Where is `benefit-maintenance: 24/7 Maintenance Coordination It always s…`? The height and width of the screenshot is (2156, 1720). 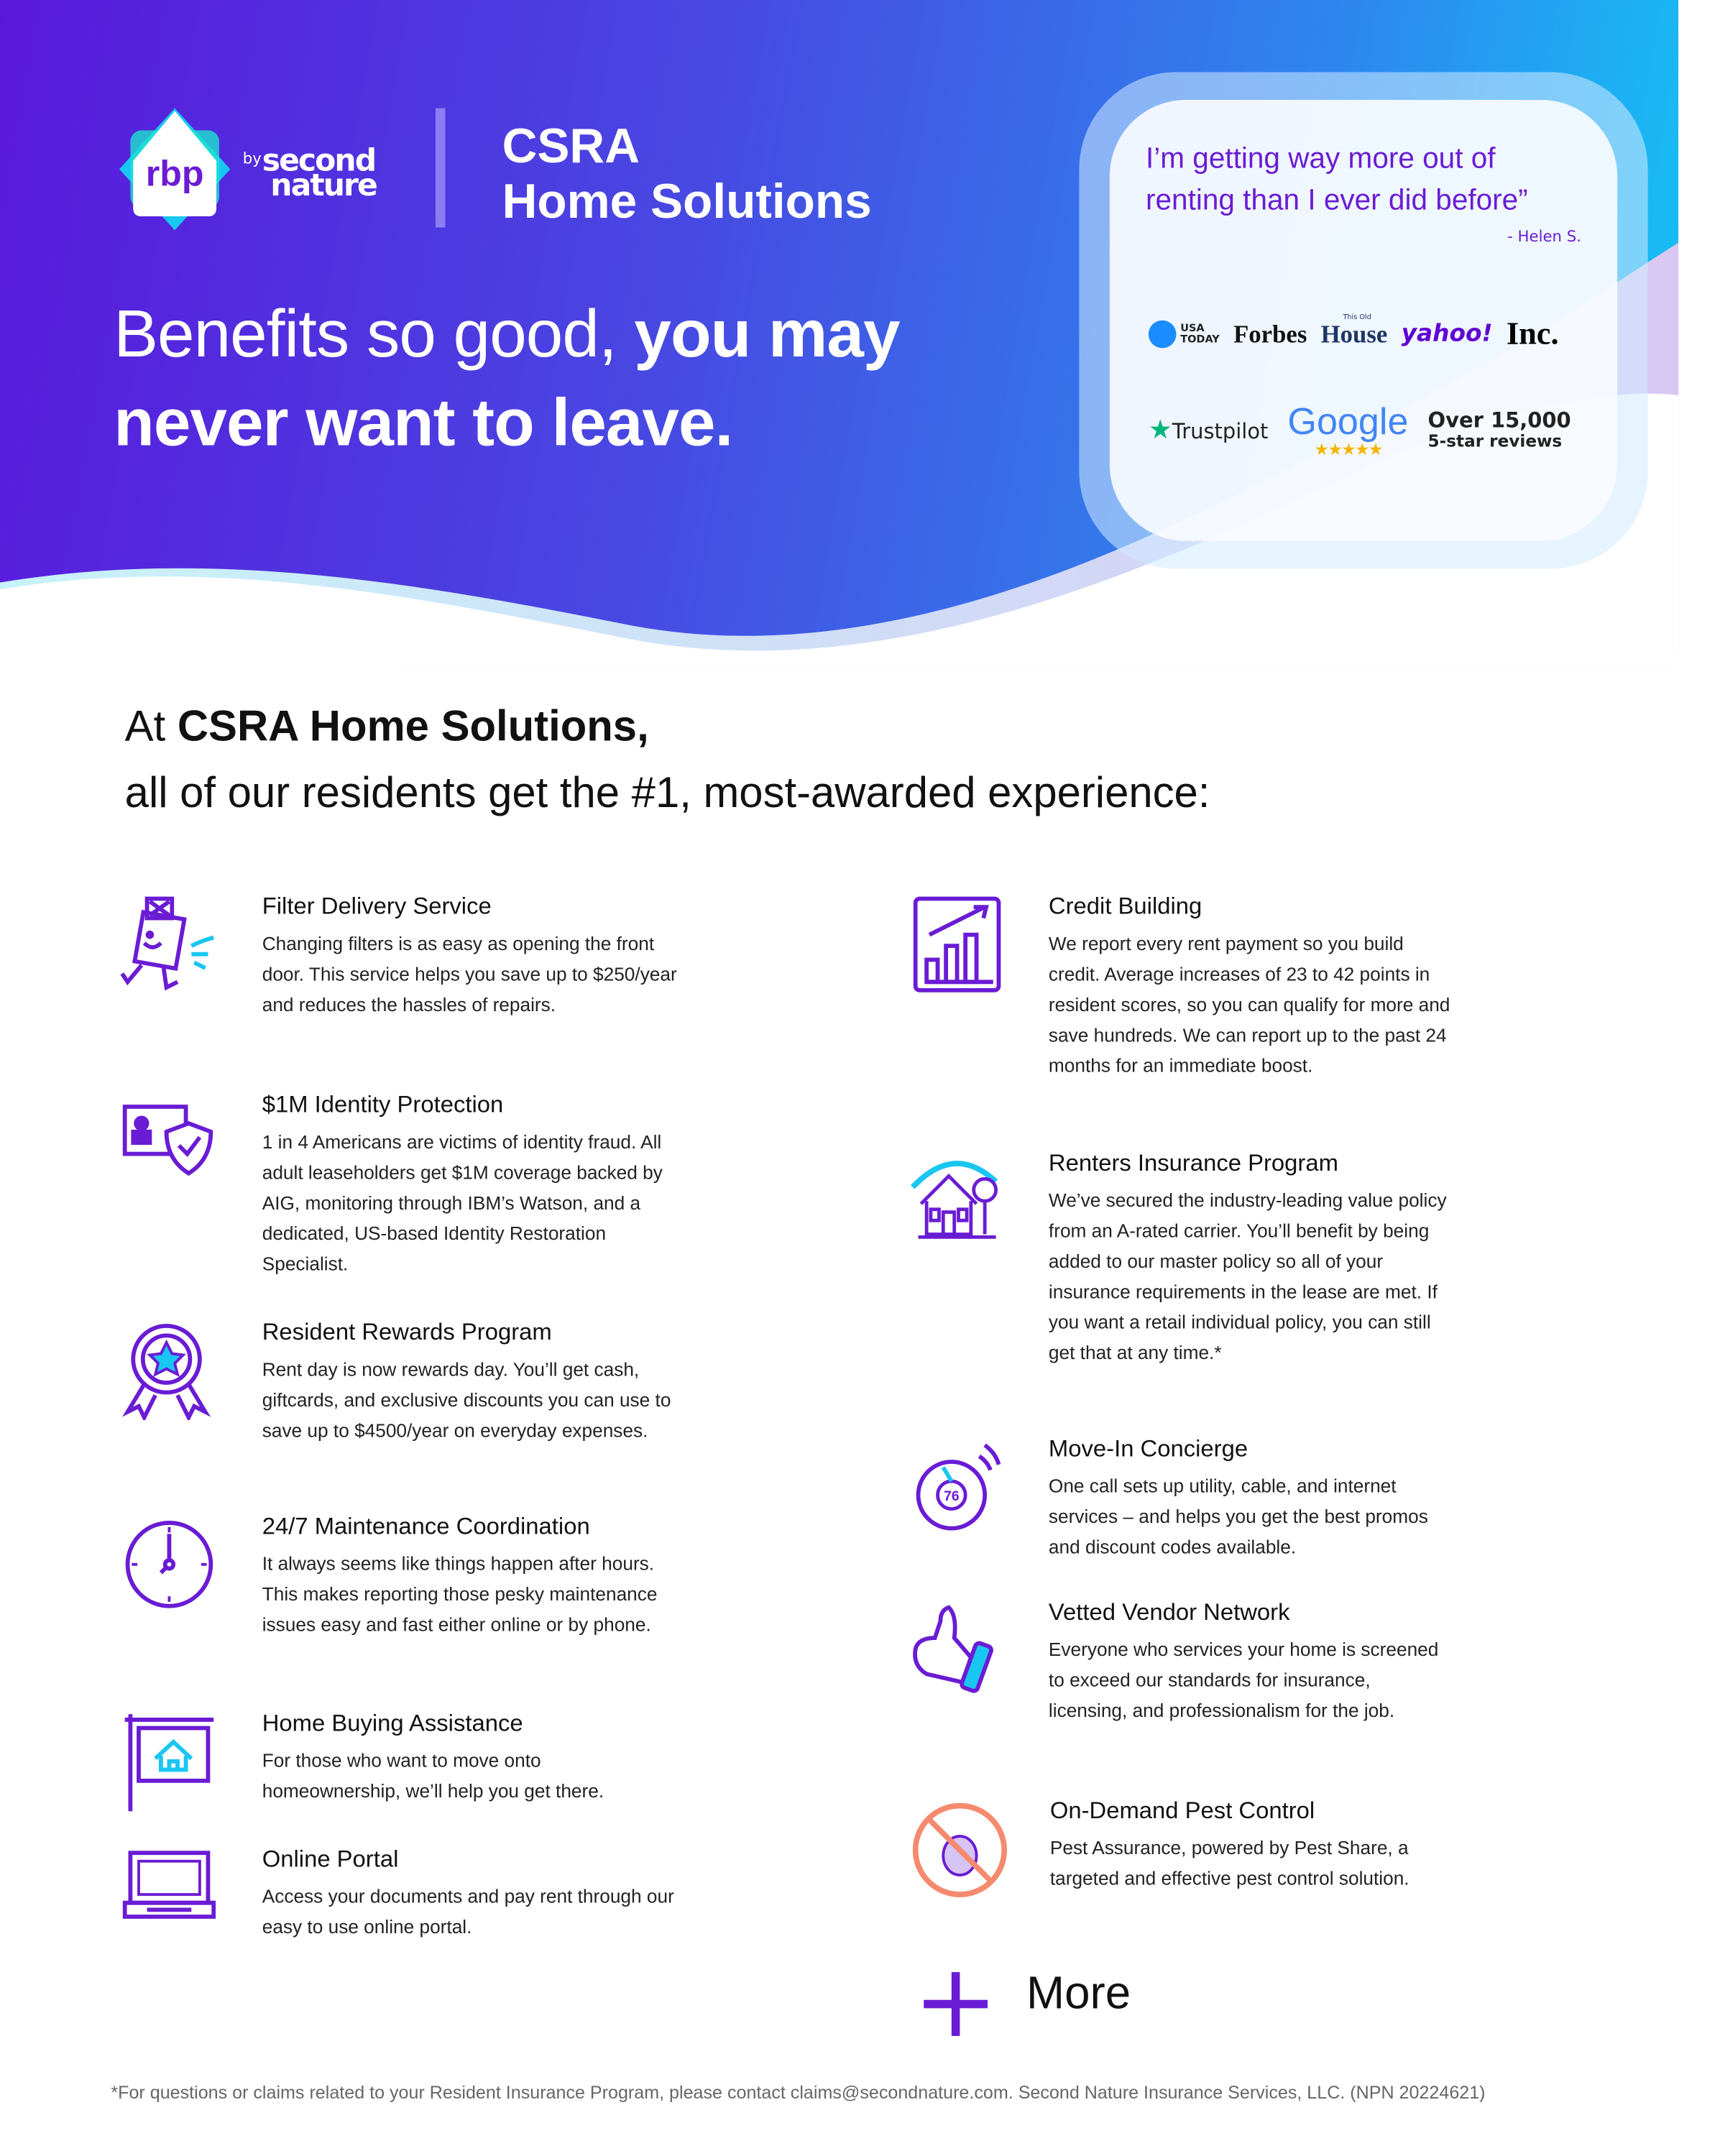
benefit-maintenance: 24/7 Maintenance Coordination It always s… is located at coordinates (470, 1575).